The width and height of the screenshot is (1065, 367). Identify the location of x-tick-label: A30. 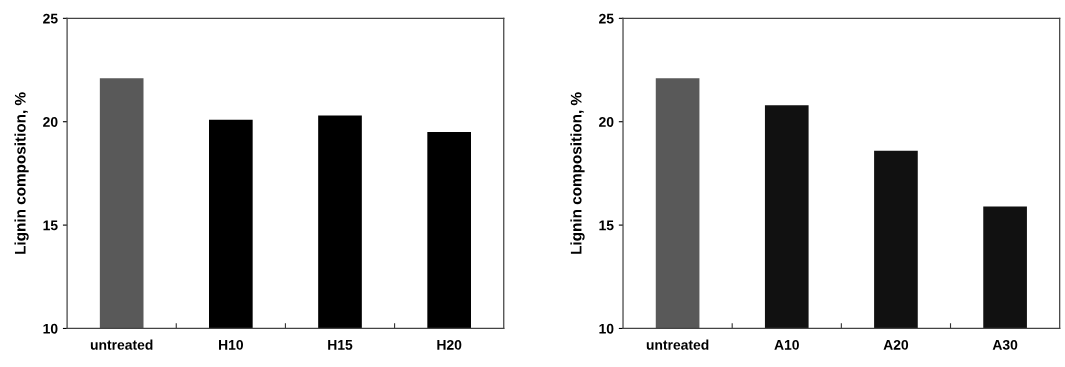
(1005, 344).